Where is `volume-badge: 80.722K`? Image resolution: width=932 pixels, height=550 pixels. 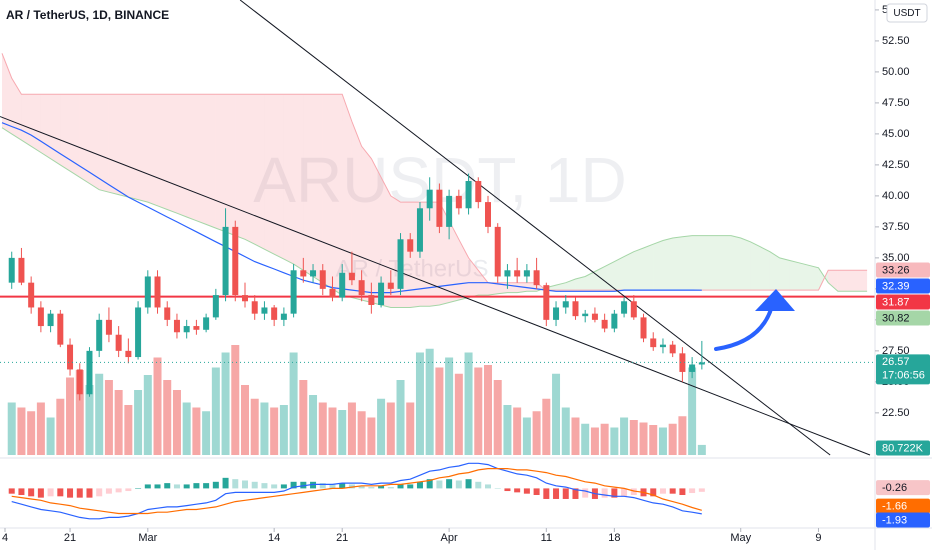
volume-badge: 80.722K is located at coordinates (903, 448).